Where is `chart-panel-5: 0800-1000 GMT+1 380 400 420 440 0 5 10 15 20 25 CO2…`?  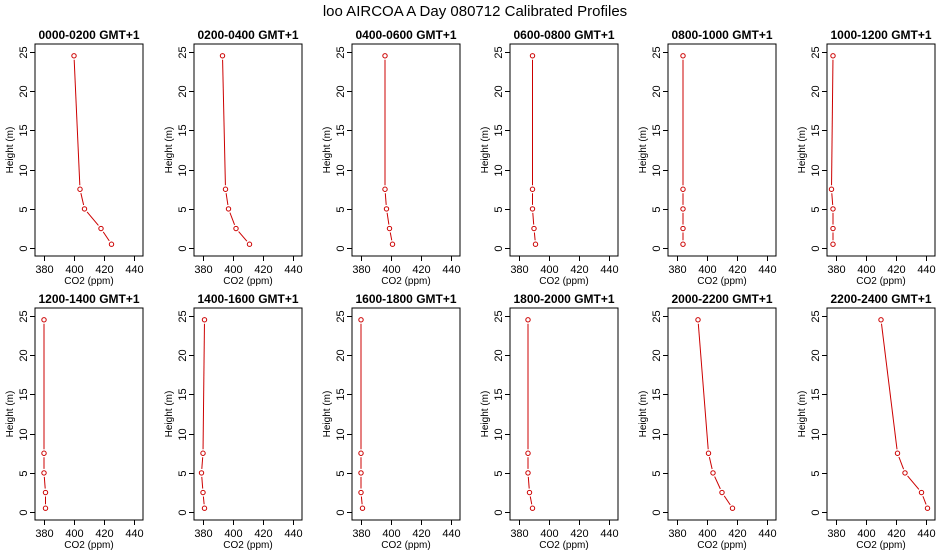 chart-panel-5: 0800-1000 GMT+1 380 400 420 440 0 5 10 15 20 25 CO2… is located at coordinates (707, 157).